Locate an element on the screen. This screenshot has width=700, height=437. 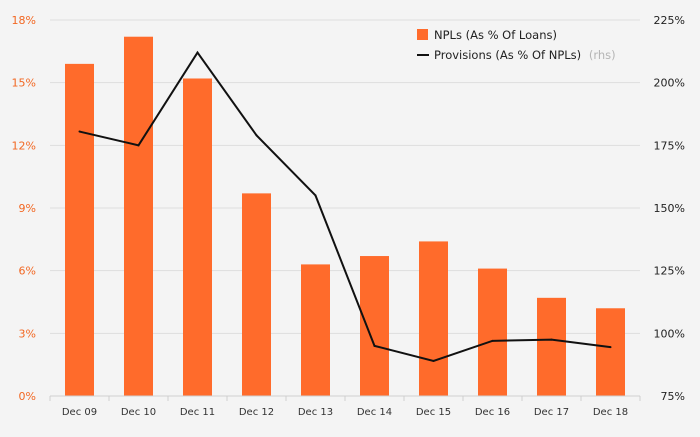
y-right-tick-label: 225% is located at coordinates (669, 20).